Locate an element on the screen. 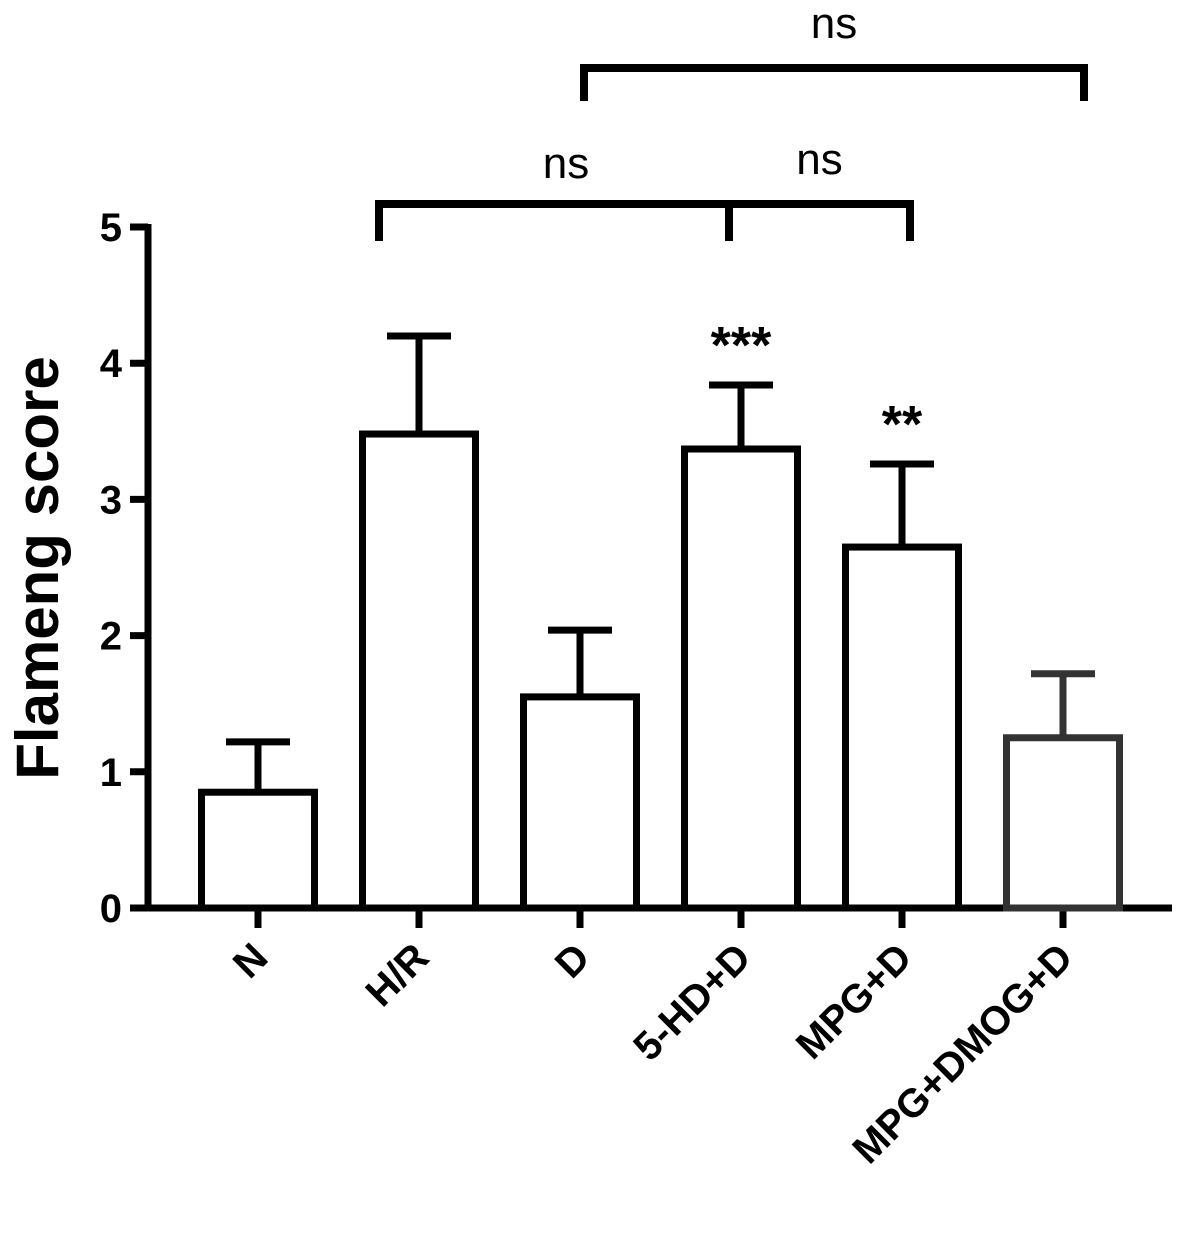 Image resolution: width=1181 pixels, height=1245 pixels. category-label-1: H/R is located at coordinates (398, 975).